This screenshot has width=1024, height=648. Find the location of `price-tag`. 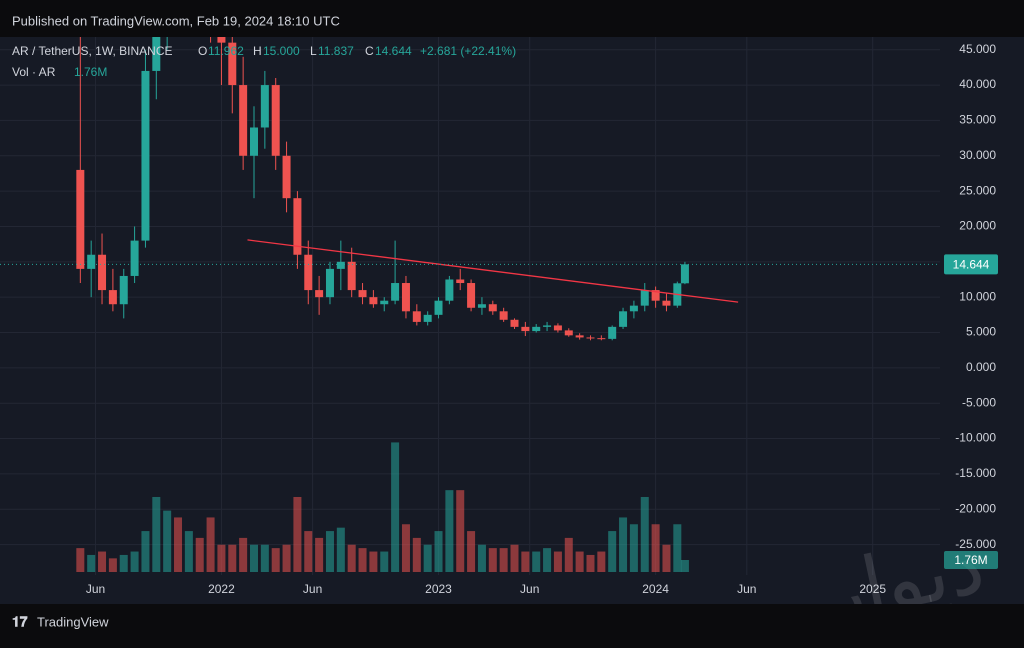

price-tag is located at coordinates (971, 264).